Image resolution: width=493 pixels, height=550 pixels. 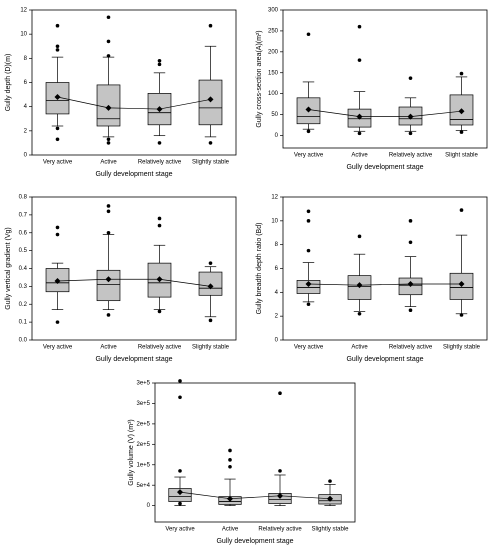 What do you see at coordinates (23, 251) in the screenshot?
I see `y-tick-label: 0.5` at bounding box center [23, 251].